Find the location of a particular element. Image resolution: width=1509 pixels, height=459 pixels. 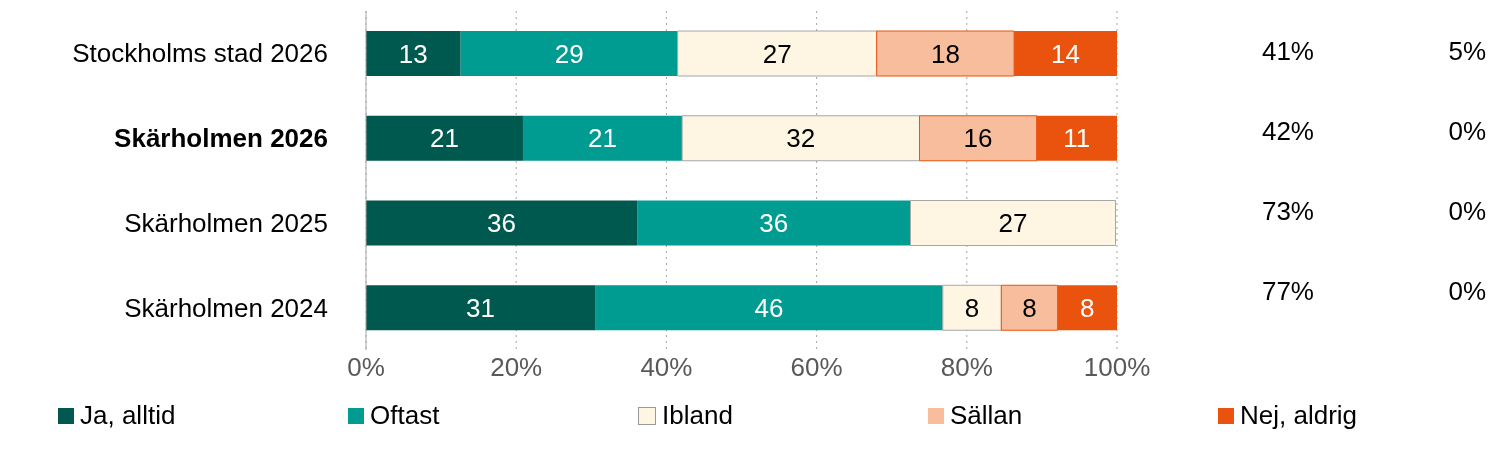

y-tick-label: Stockholms stad 2026 is located at coordinates (200, 53).